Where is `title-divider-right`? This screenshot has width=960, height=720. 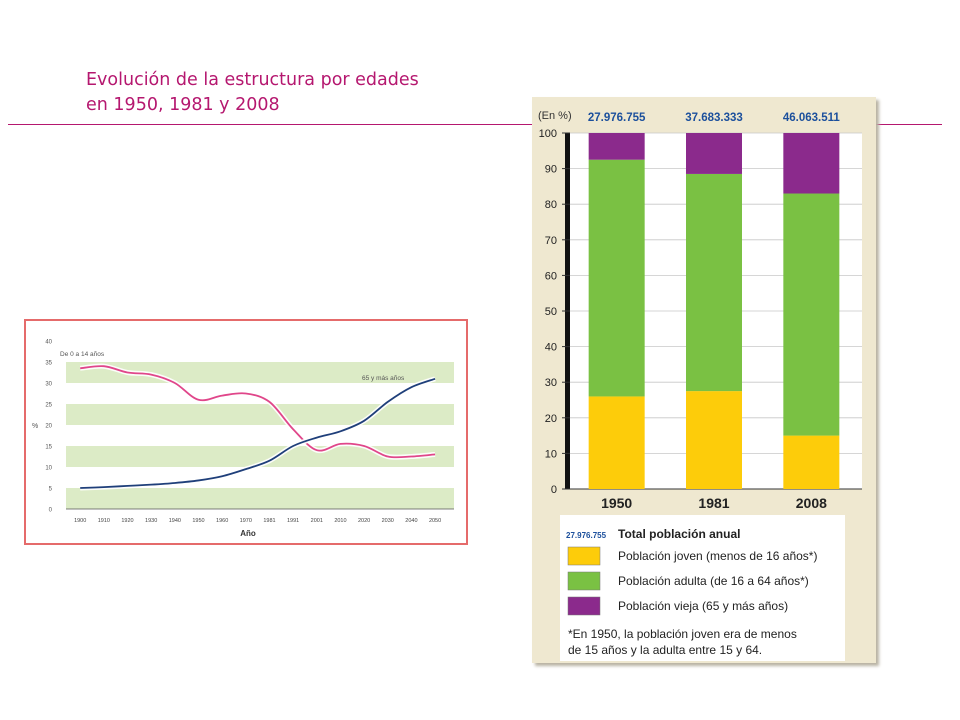 title-divider-right is located at coordinates (909, 124).